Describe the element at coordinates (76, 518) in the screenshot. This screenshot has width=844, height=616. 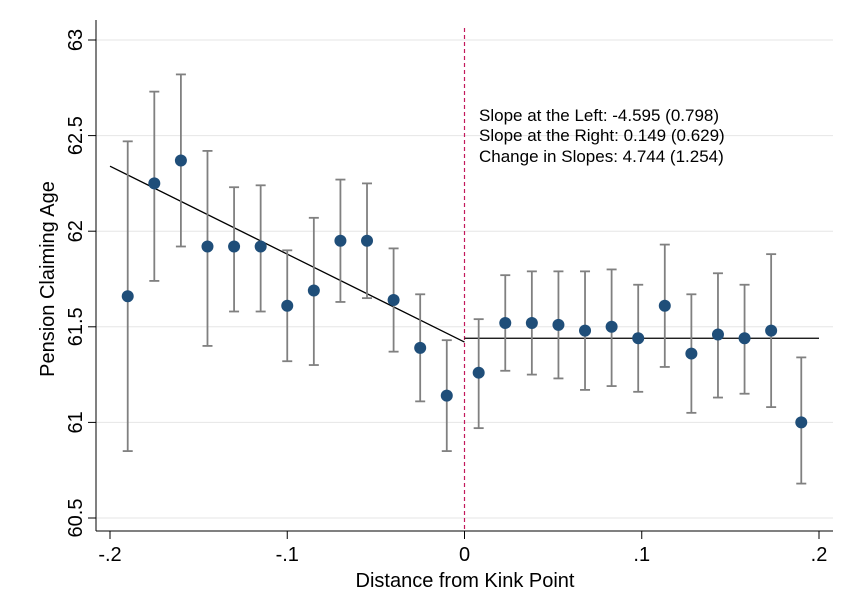
I see `y-tick-label: 60.5` at that location.